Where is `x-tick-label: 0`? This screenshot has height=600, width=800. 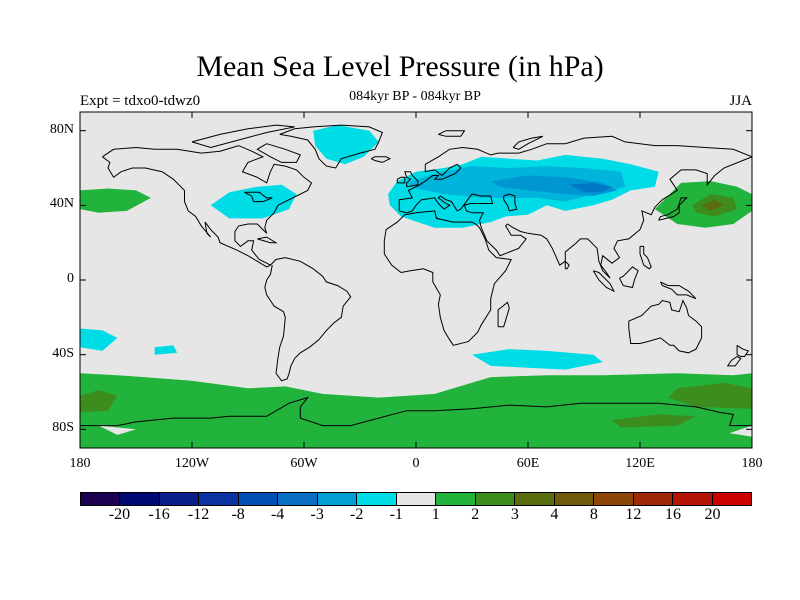
x-tick-label: 0 is located at coordinates (416, 463).